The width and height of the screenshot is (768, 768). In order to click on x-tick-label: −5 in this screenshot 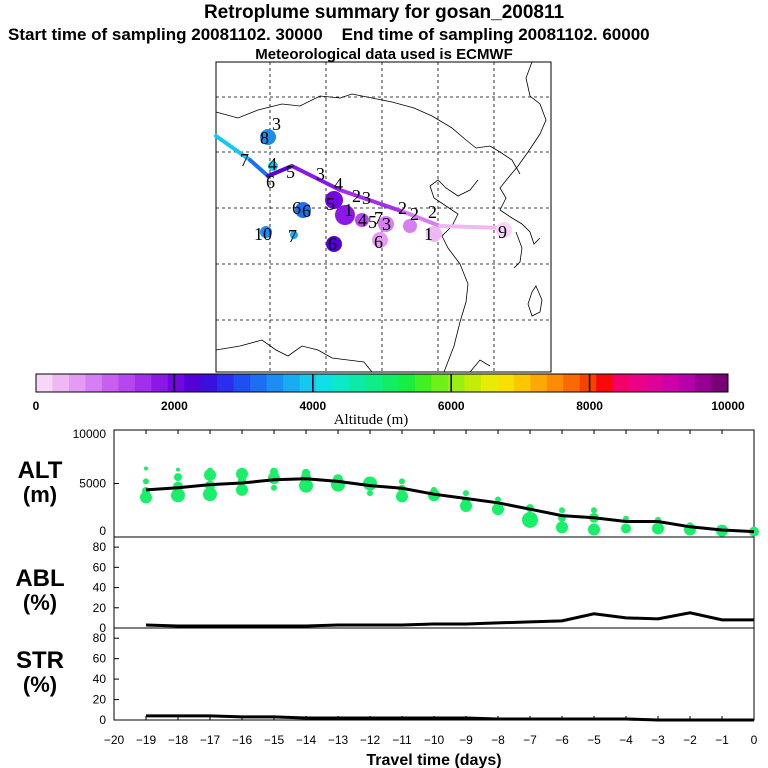, I will do `click(594, 740)`.